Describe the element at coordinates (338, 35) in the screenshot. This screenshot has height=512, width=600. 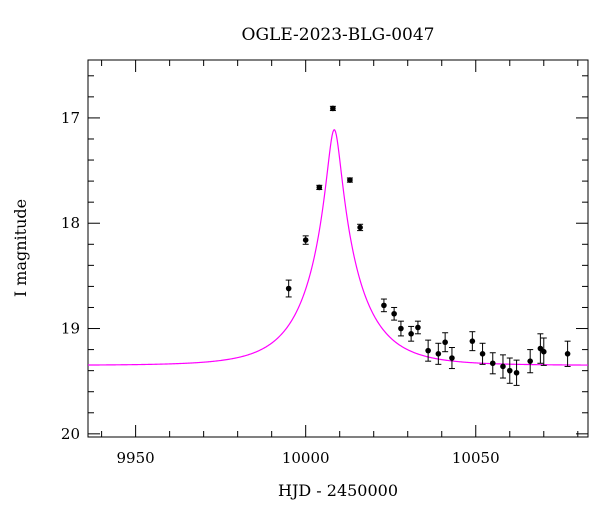
I see `chart-title: OGLE-2023-BLG-0047` at that location.